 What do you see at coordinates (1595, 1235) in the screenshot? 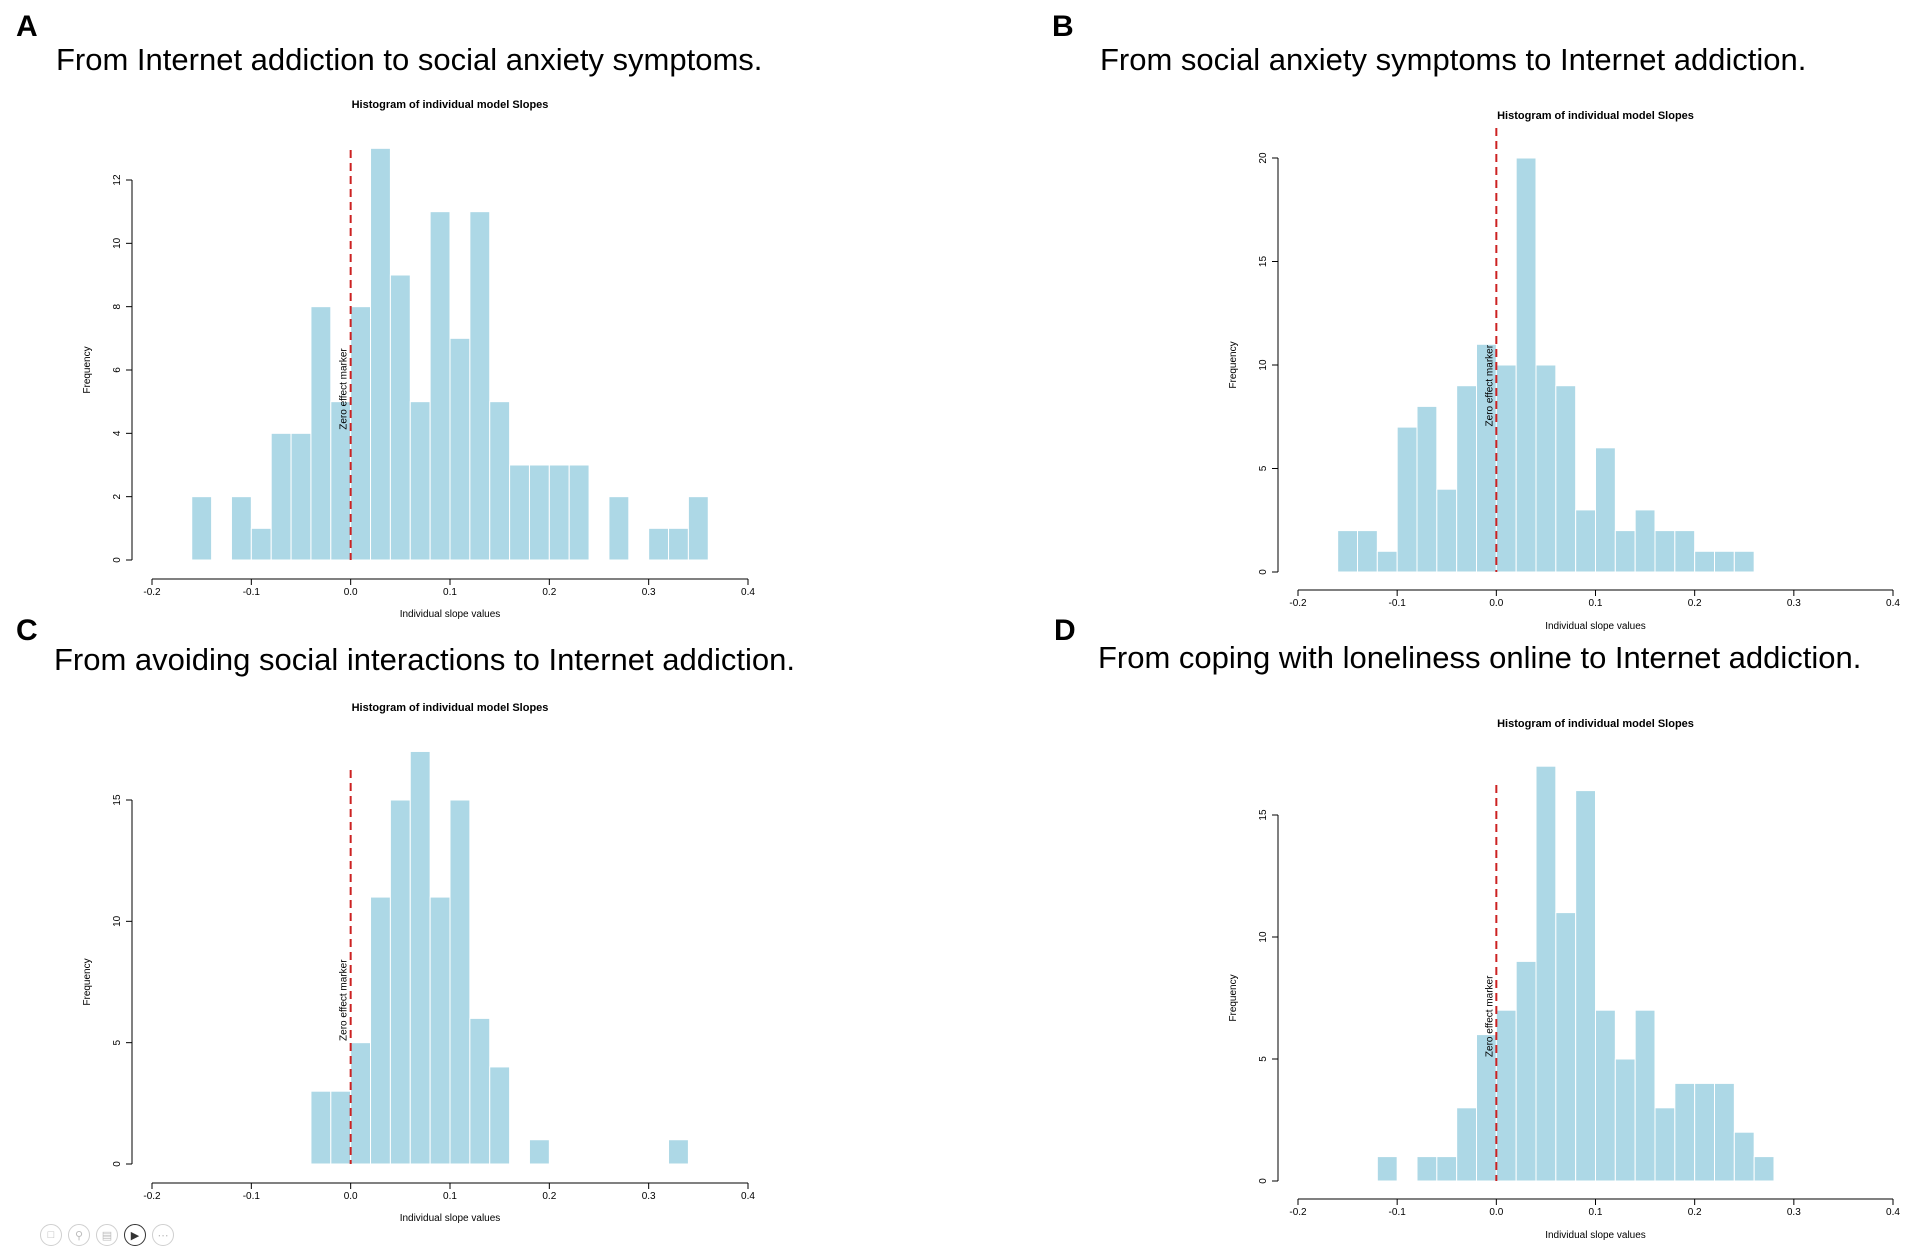
I see `x-axis-label-d: Individual slope values` at bounding box center [1595, 1235].